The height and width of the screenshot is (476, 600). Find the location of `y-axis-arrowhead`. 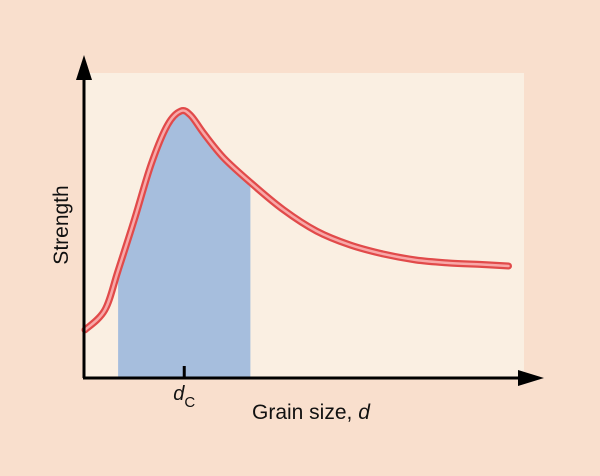

y-axis-arrowhead is located at coordinates (84, 67).